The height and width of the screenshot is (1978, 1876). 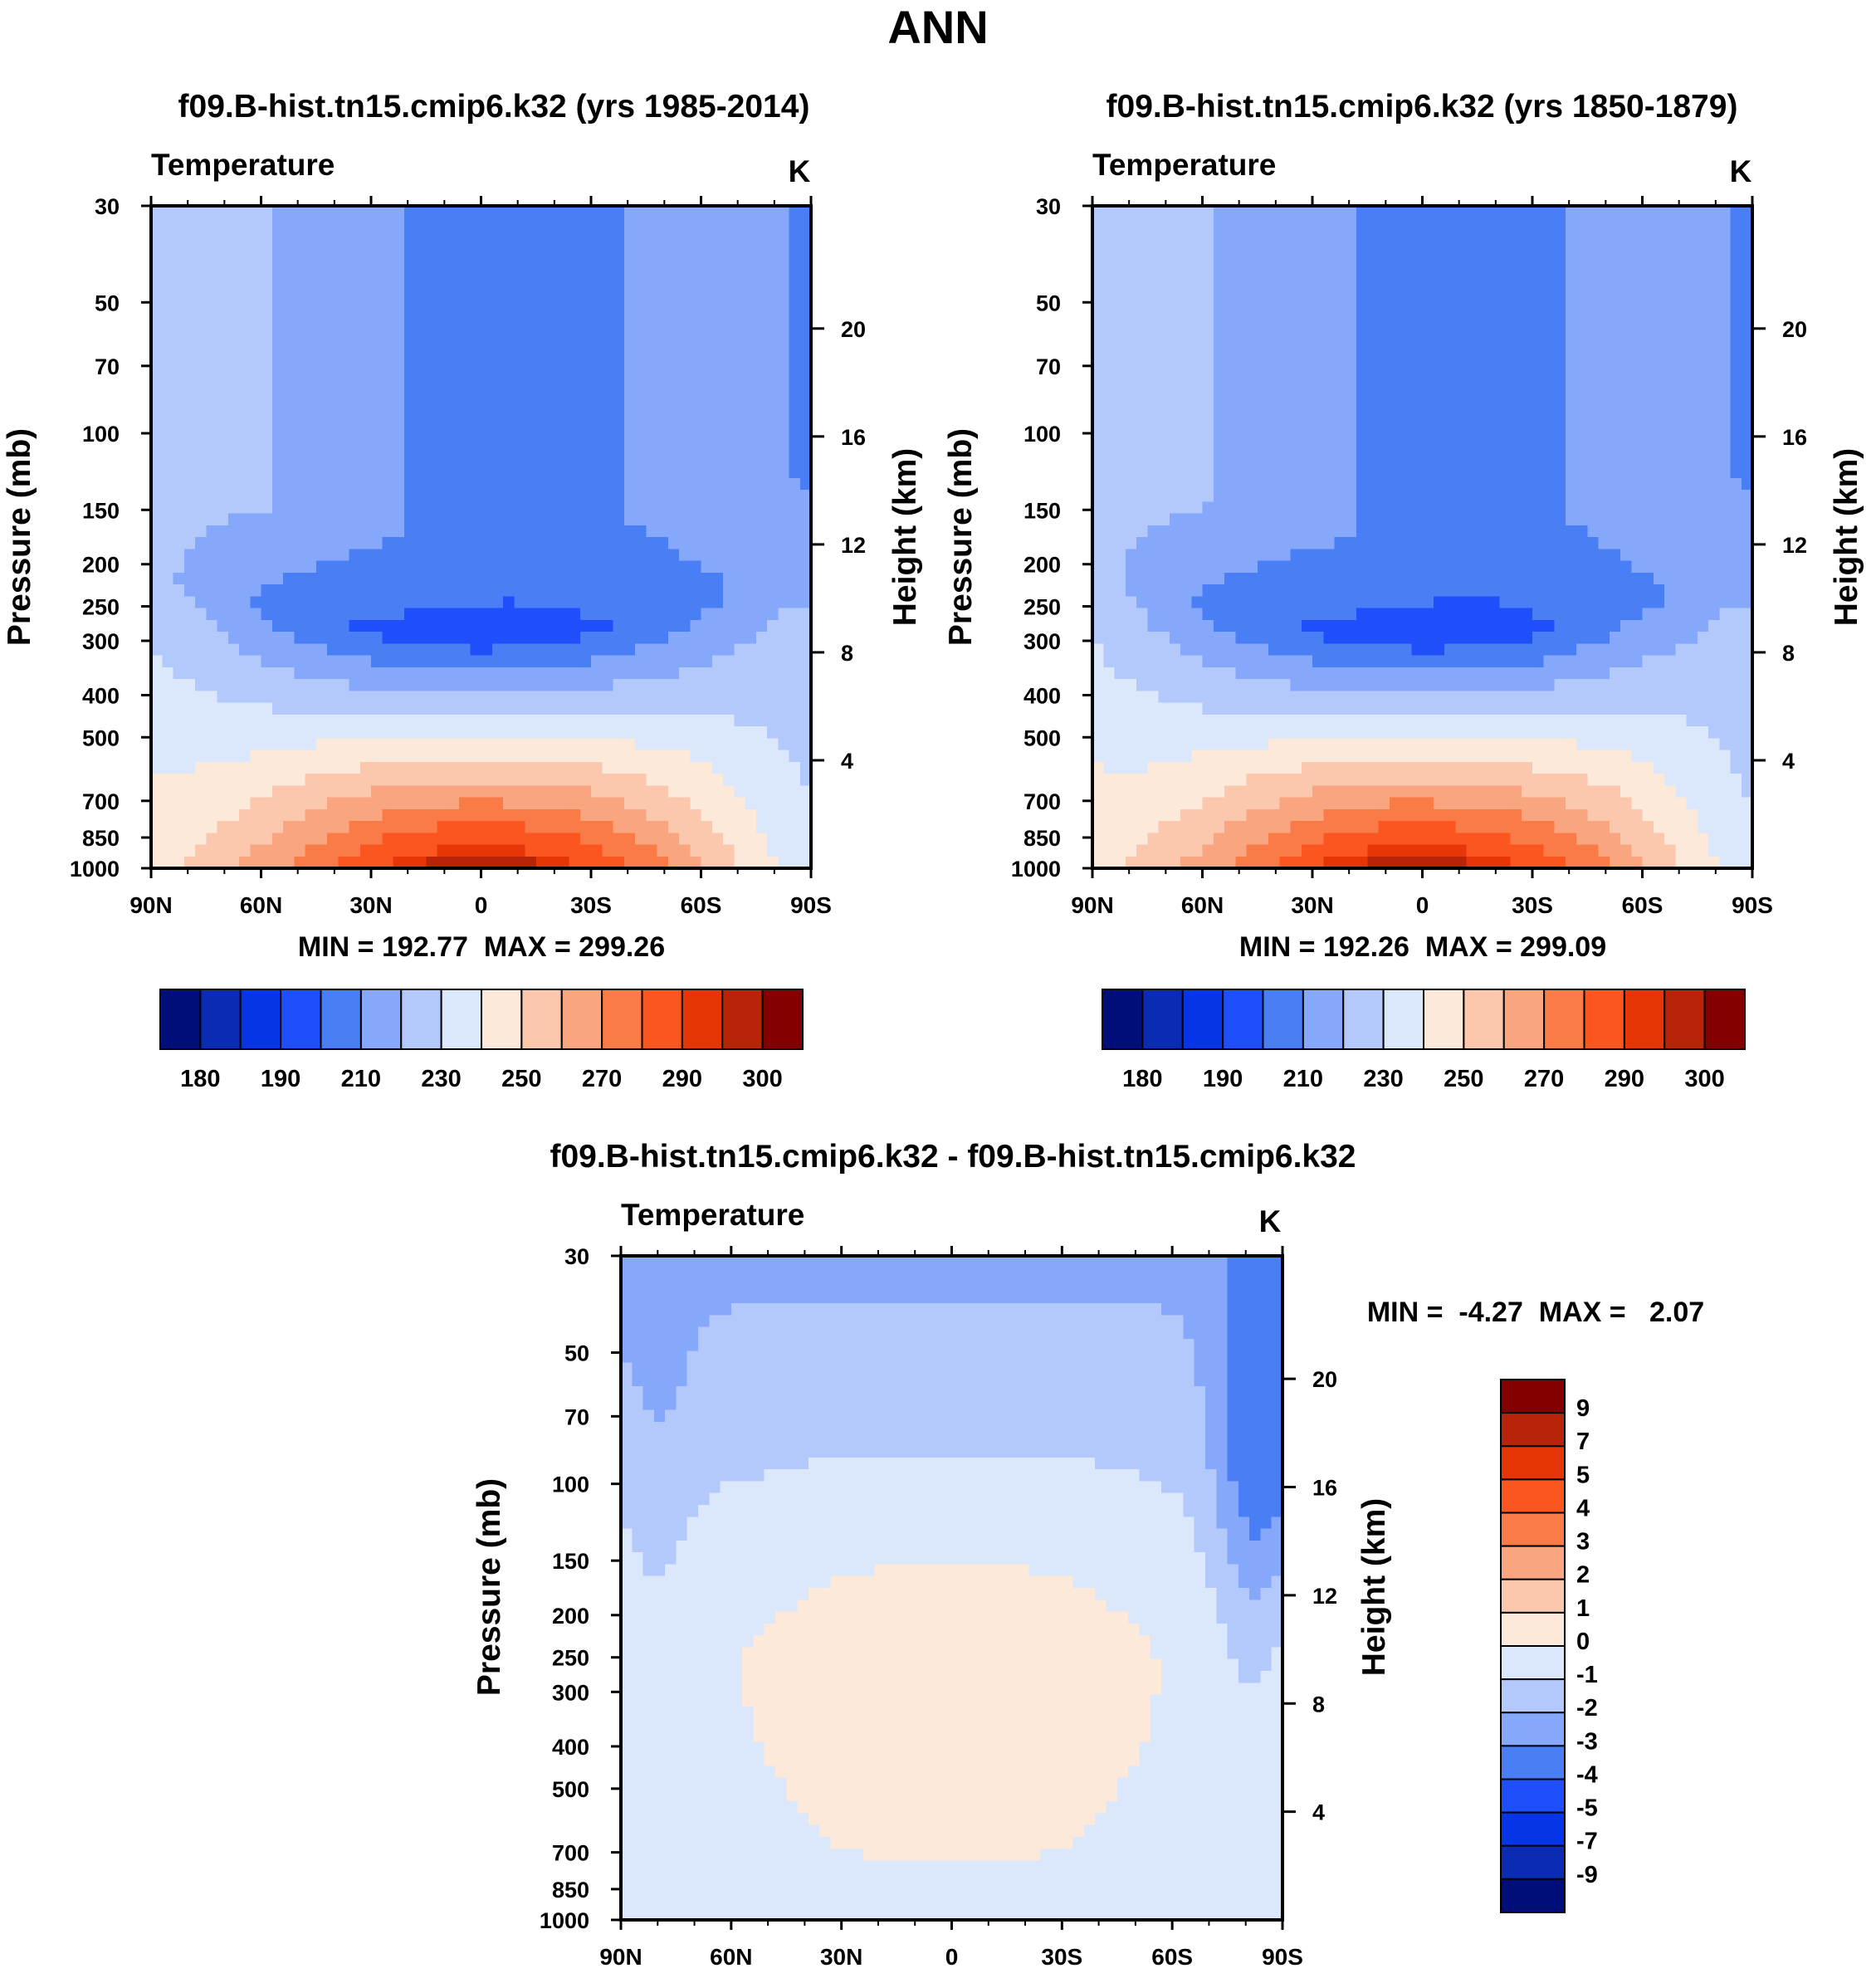 I want to click on y2-tick-label: 12, so click(x=1794, y=546).